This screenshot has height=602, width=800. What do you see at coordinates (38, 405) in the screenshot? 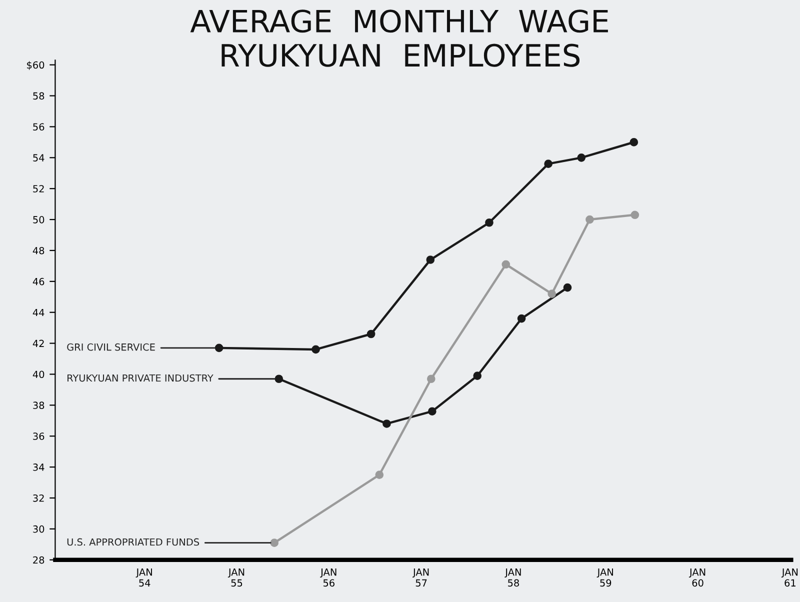
I see `y-tick-label: 38` at bounding box center [38, 405].